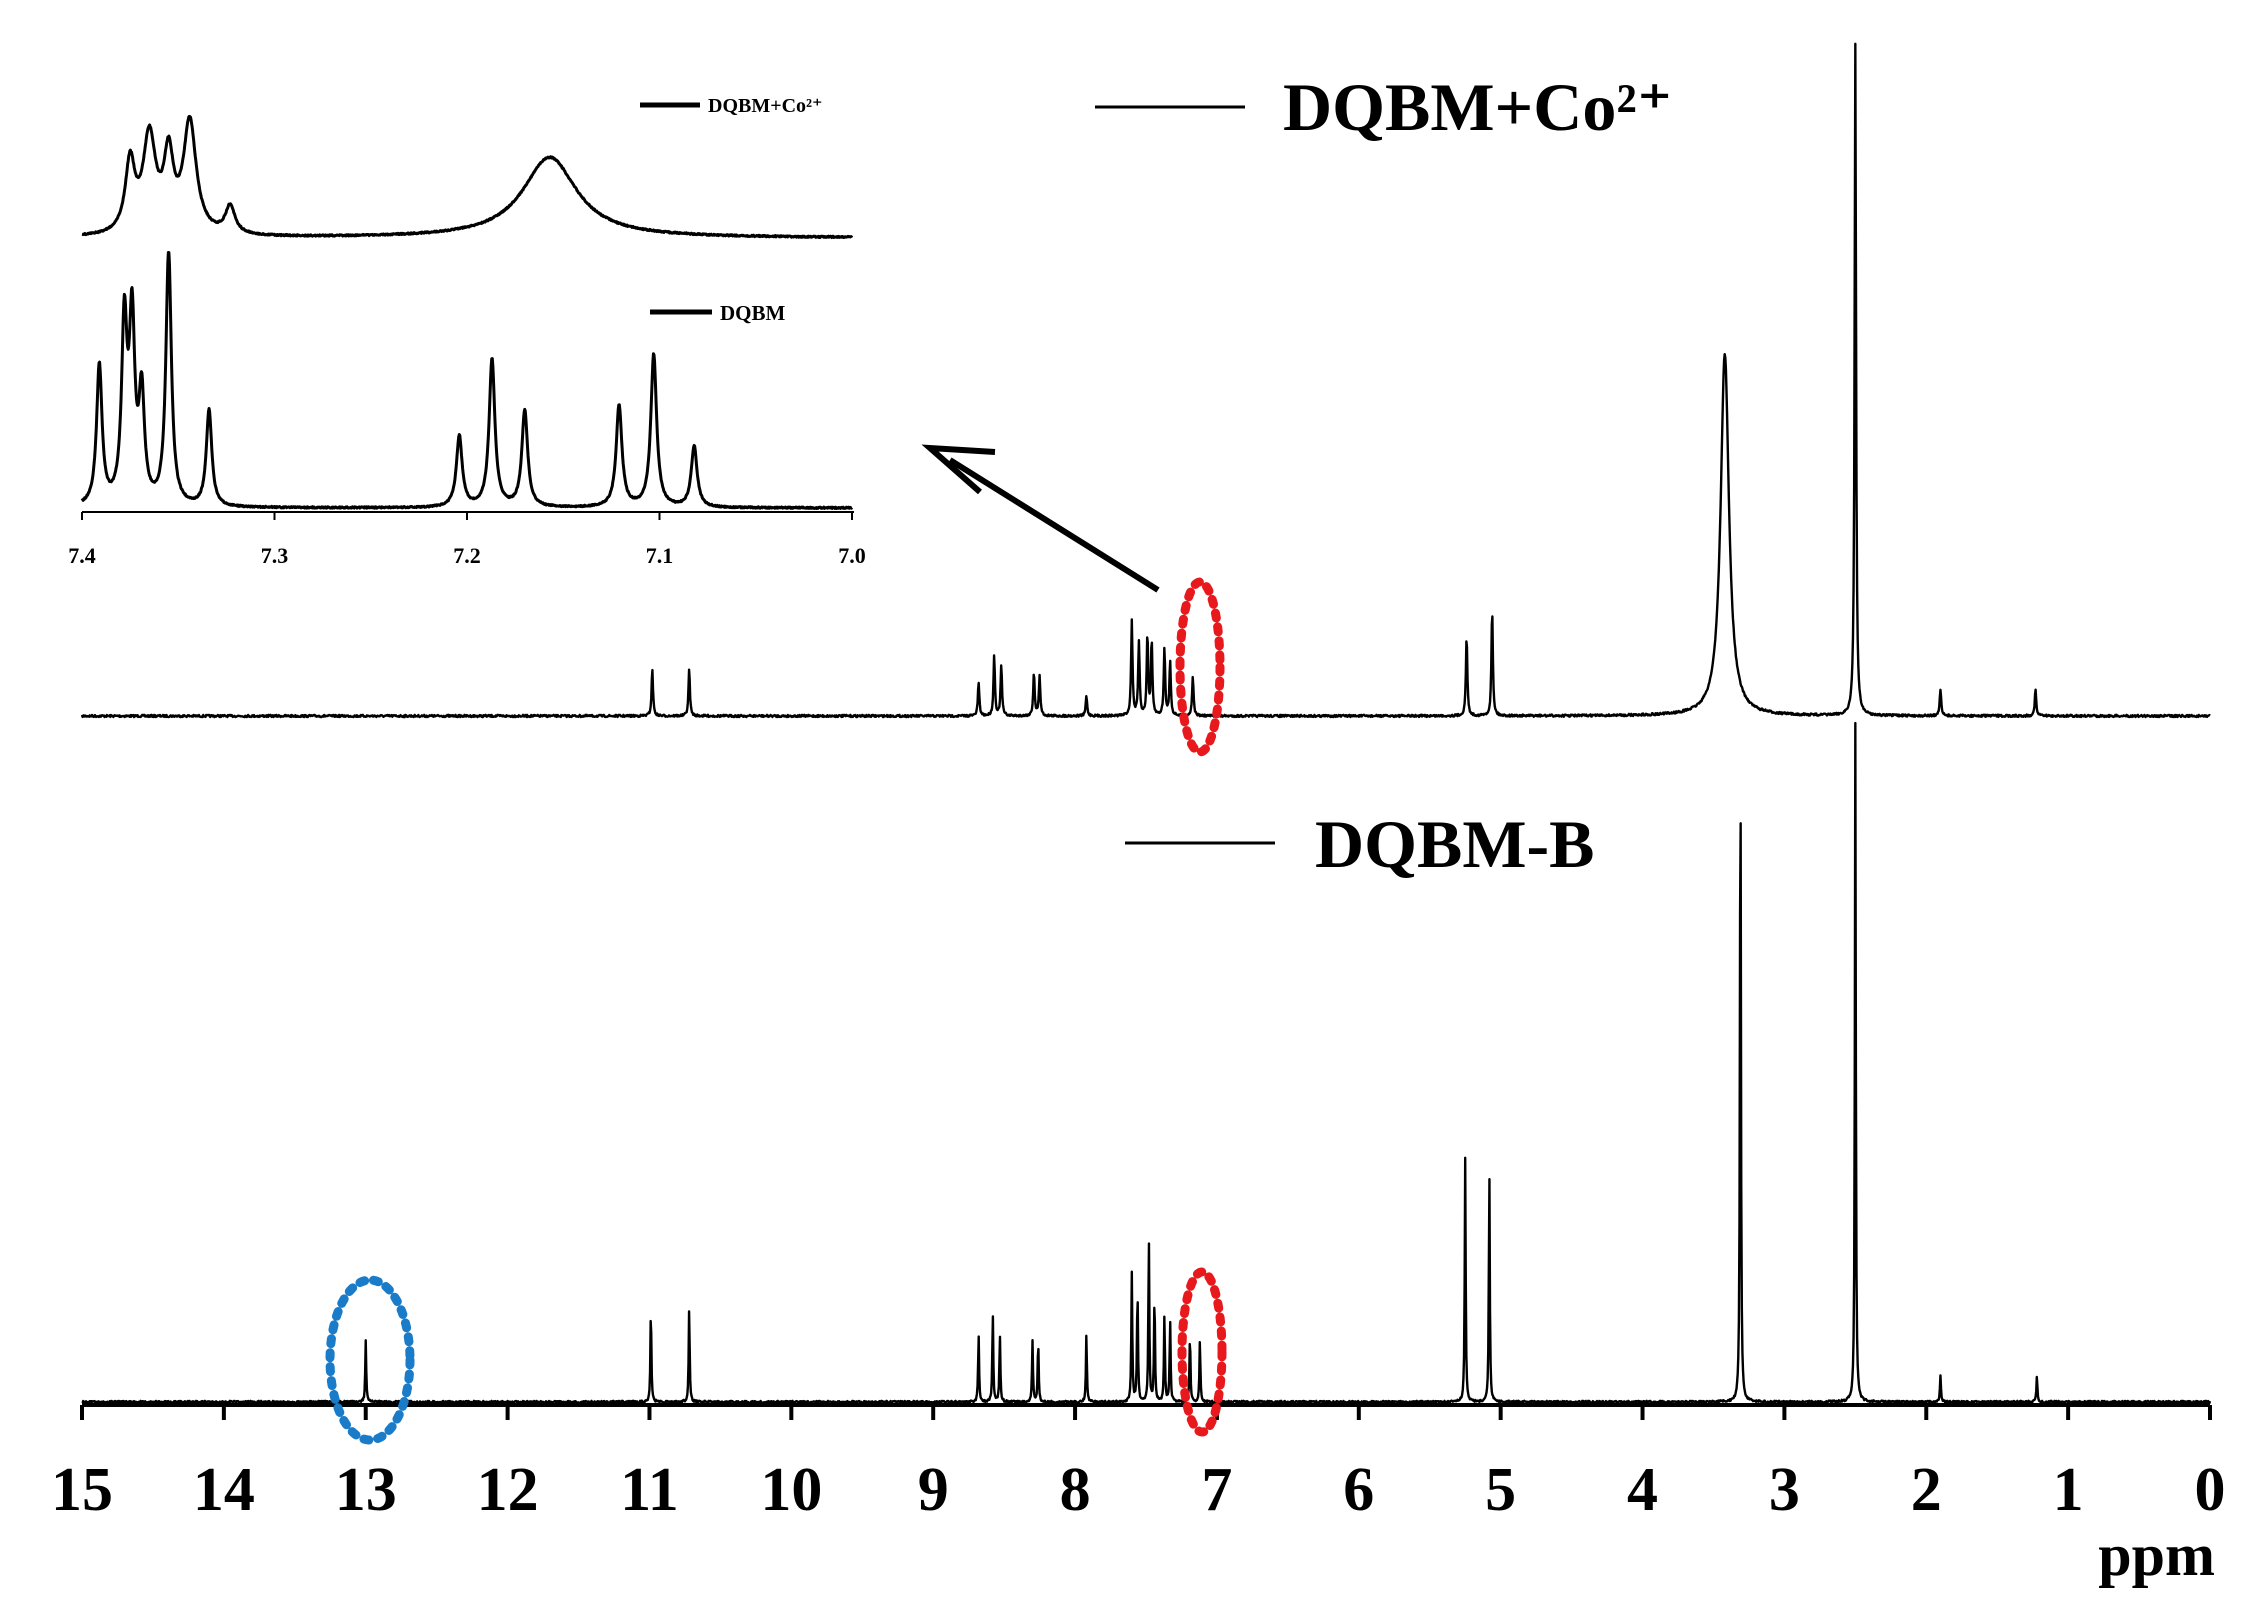 This screenshot has height=1620, width=2265. Describe the element at coordinates (660, 555) in the screenshot. I see `inset-x-tick-label: 7.1` at that location.